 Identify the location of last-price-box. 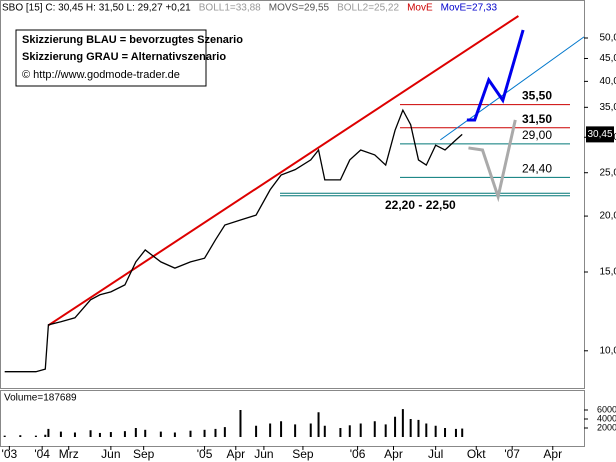
(600, 134).